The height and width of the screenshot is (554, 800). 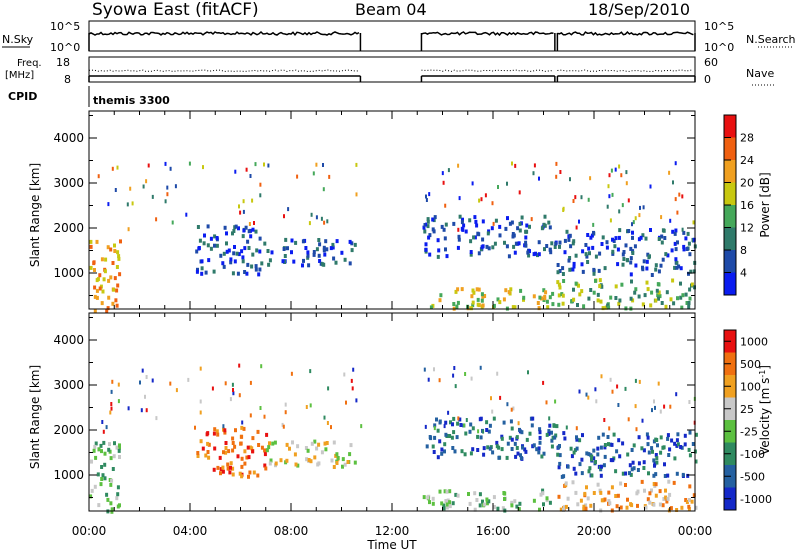 What do you see at coordinates (391, 545) in the screenshot?
I see `x-axis-label: Time UT` at bounding box center [391, 545].